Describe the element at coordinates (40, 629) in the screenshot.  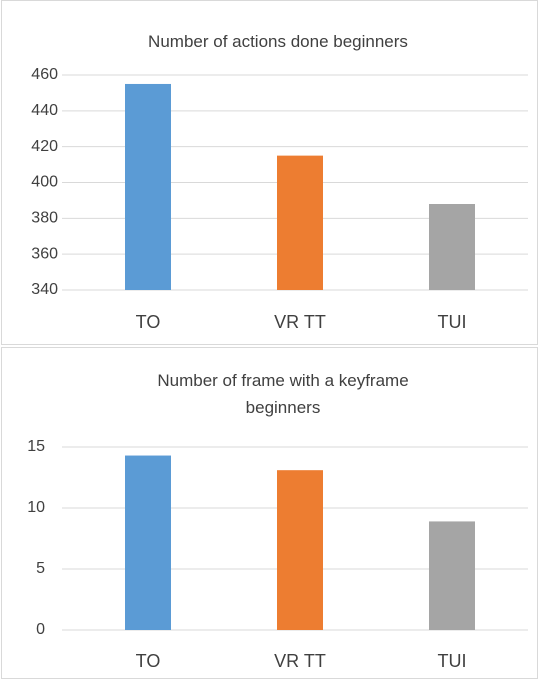
I see `y-tick-label: 0` at that location.